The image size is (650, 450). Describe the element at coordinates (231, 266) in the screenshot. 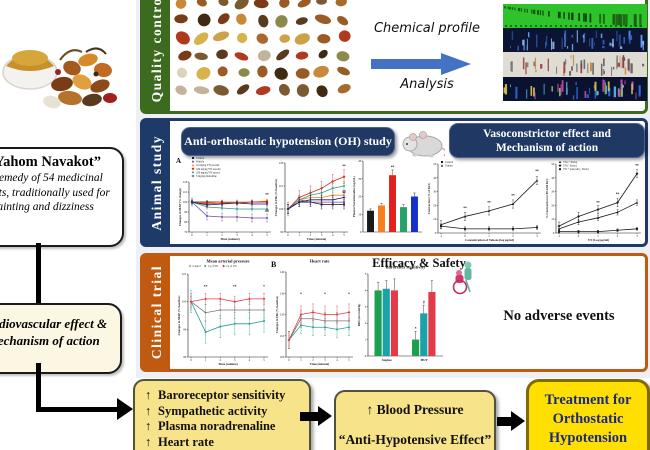

I see `svg-text: 2 g of YN` at that location.